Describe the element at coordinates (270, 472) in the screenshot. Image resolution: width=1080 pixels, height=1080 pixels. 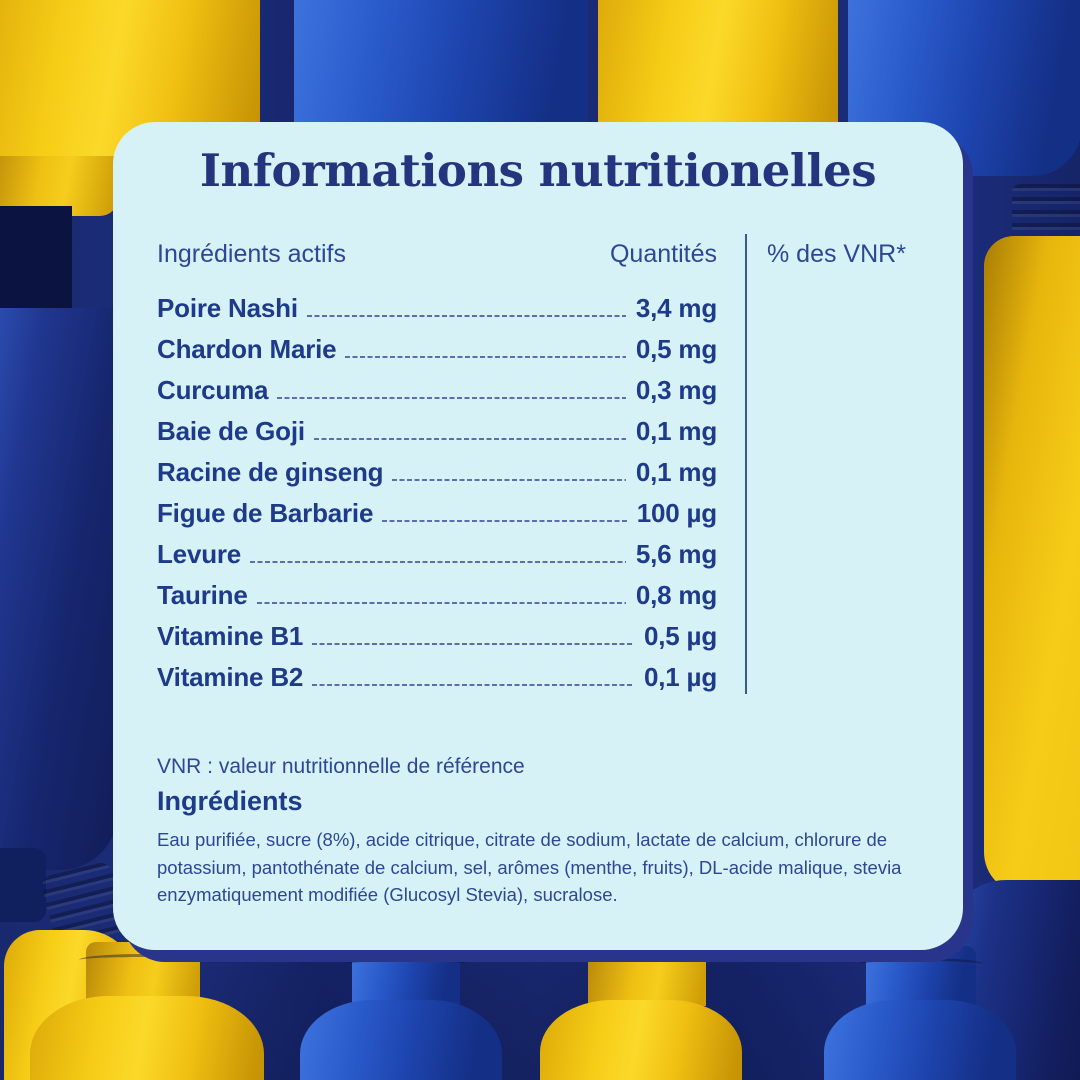
I see `ingredient-name: Racine de ginseng` at that location.